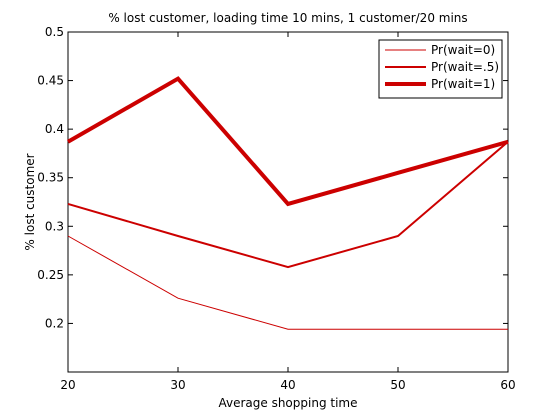 The width and height of the screenshot is (560, 420). Describe the element at coordinates (177, 385) in the screenshot. I see `x-tick-label: 30` at that location.